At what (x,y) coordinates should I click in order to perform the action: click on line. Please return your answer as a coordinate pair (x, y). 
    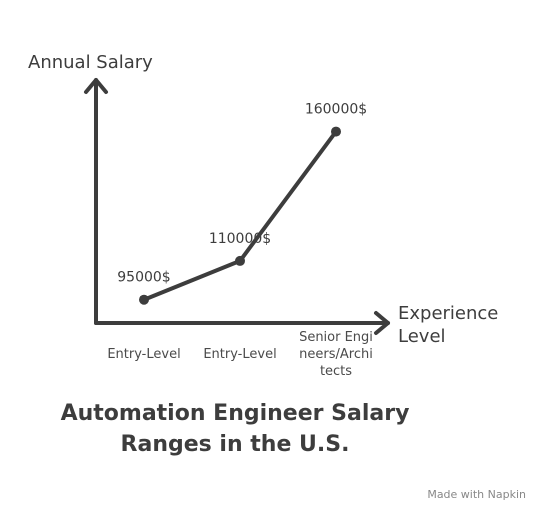
    Looking at the image, I should click on (240, 215).